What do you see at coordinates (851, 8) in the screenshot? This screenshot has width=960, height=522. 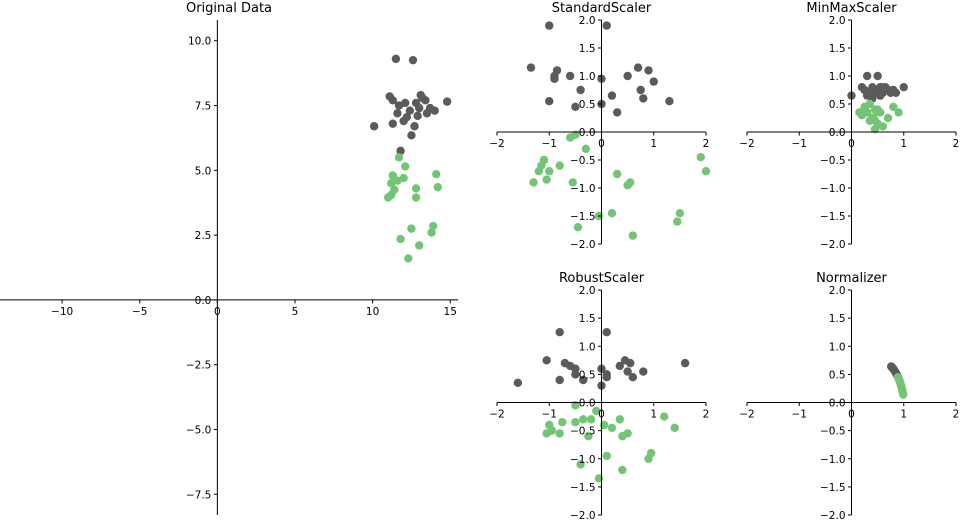 I see `chart-title: MinMaxScaler` at bounding box center [851, 8].